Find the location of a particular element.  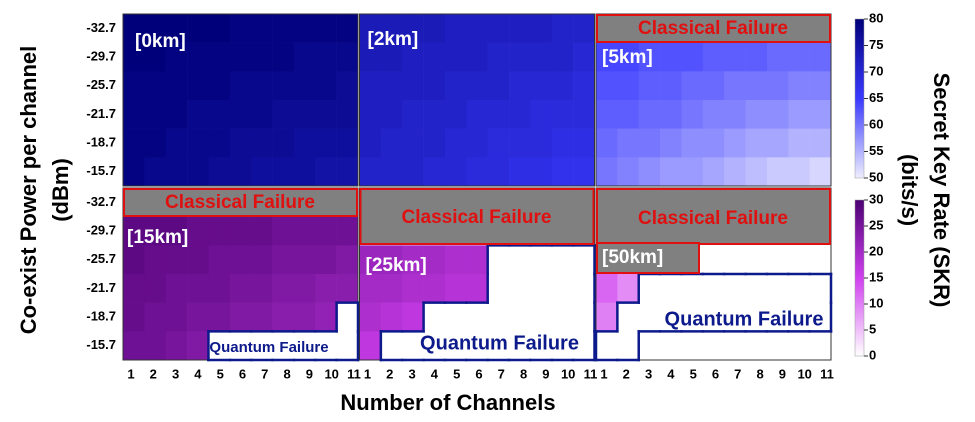

panel-label: [15km] is located at coordinates (157, 237).